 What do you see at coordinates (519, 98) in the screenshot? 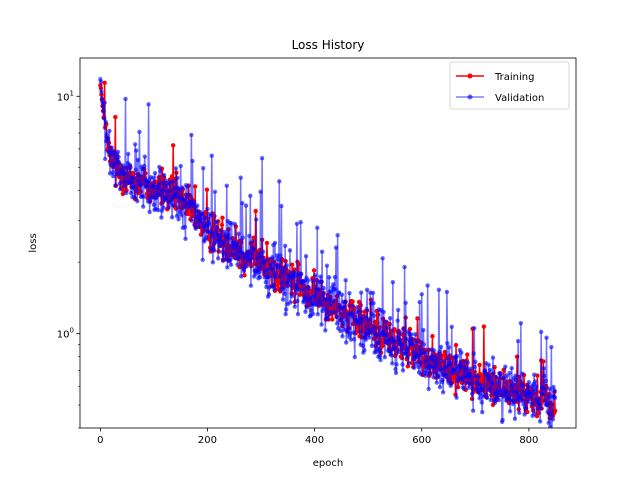
I see `legend-validation-label: Validation` at bounding box center [519, 98].